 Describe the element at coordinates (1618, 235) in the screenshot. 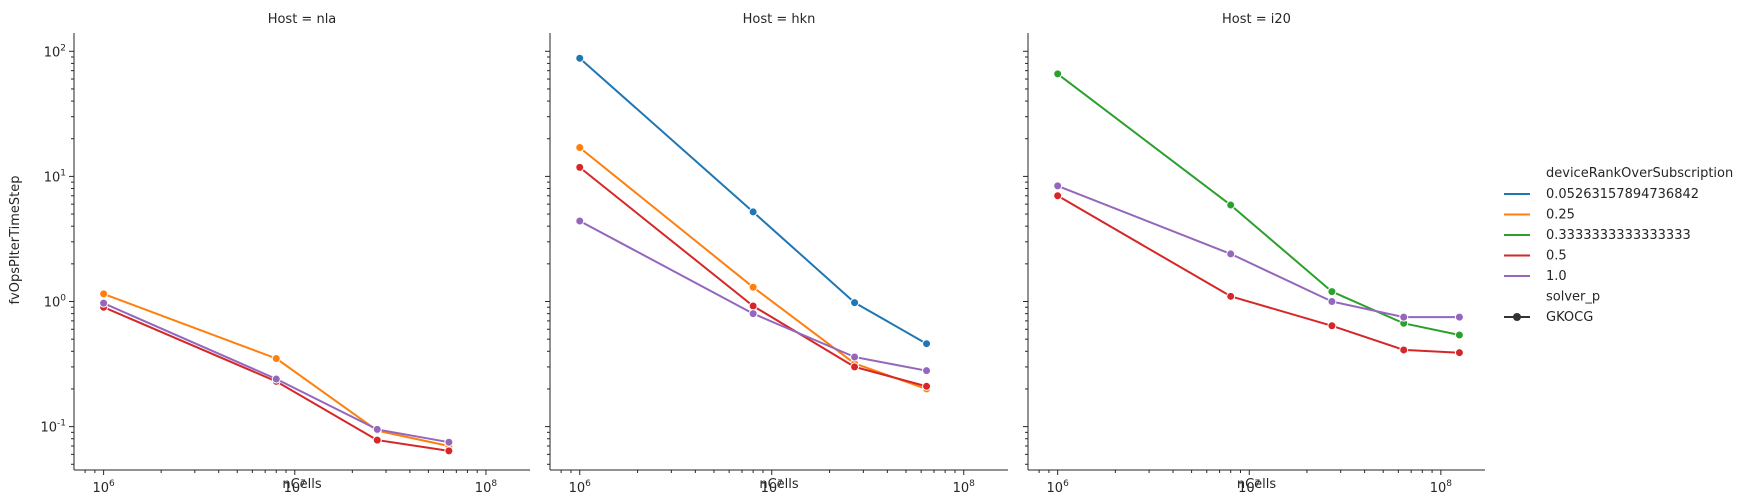

I see `legend-label: 0.3333333333333333` at that location.